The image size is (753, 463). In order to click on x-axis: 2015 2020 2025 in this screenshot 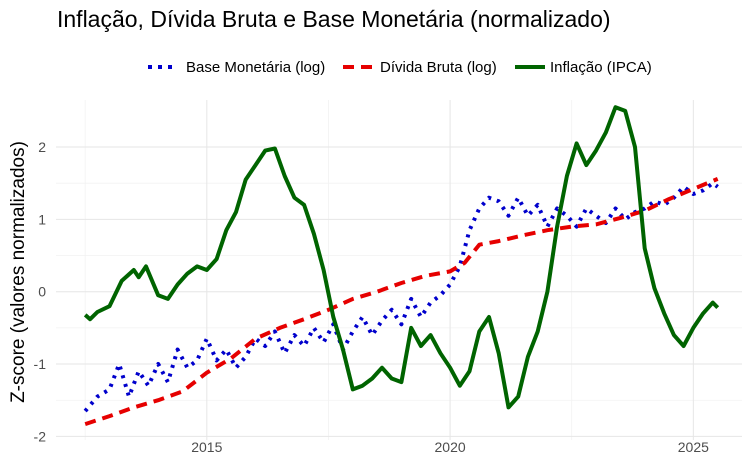, I will do `click(450, 447)`.